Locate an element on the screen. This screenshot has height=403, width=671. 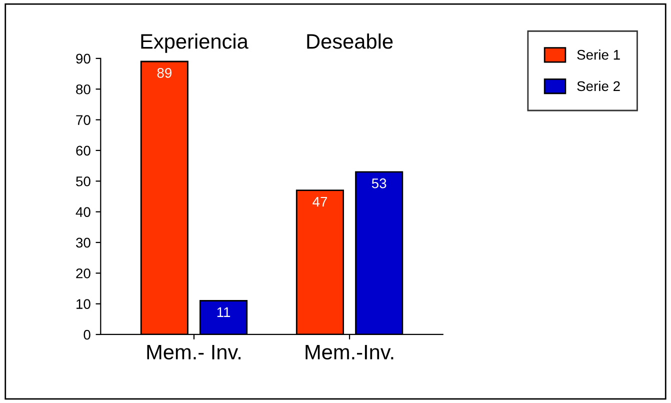
y-tick-label: 90 is located at coordinates (83, 59).